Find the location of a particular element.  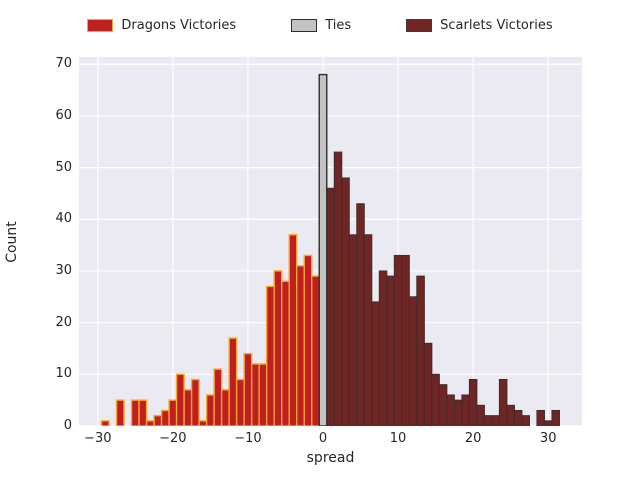

y-tick-label: 50 is located at coordinates (63, 167).